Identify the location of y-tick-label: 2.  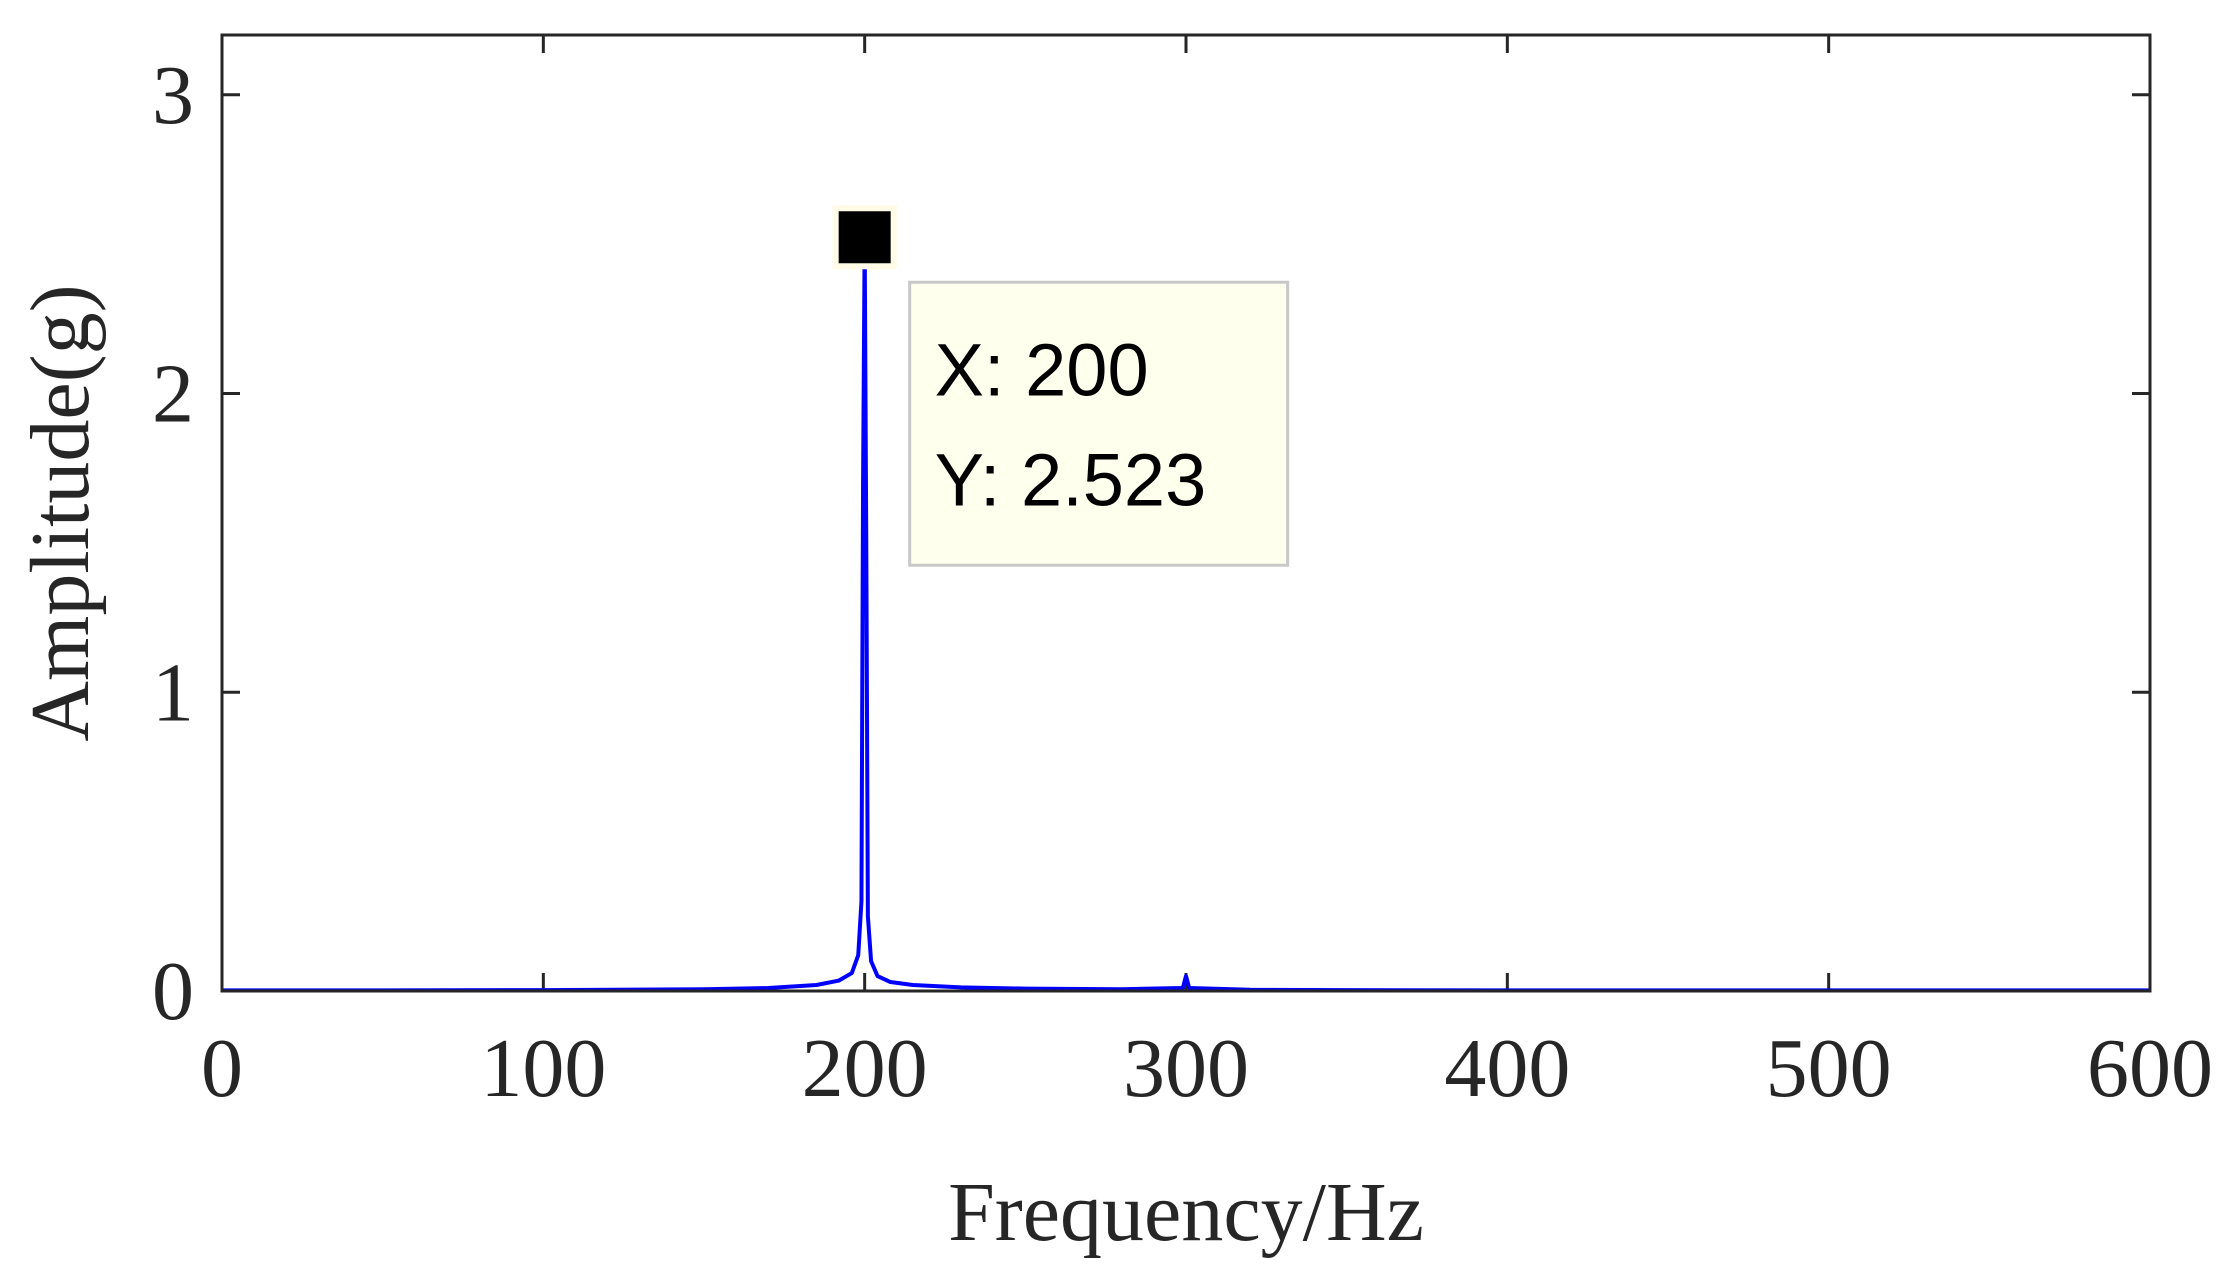
(173, 394).